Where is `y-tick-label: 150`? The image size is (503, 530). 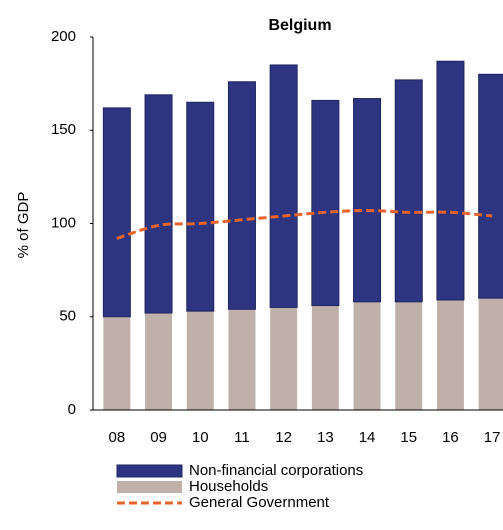
y-tick-label: 150 is located at coordinates (63, 129).